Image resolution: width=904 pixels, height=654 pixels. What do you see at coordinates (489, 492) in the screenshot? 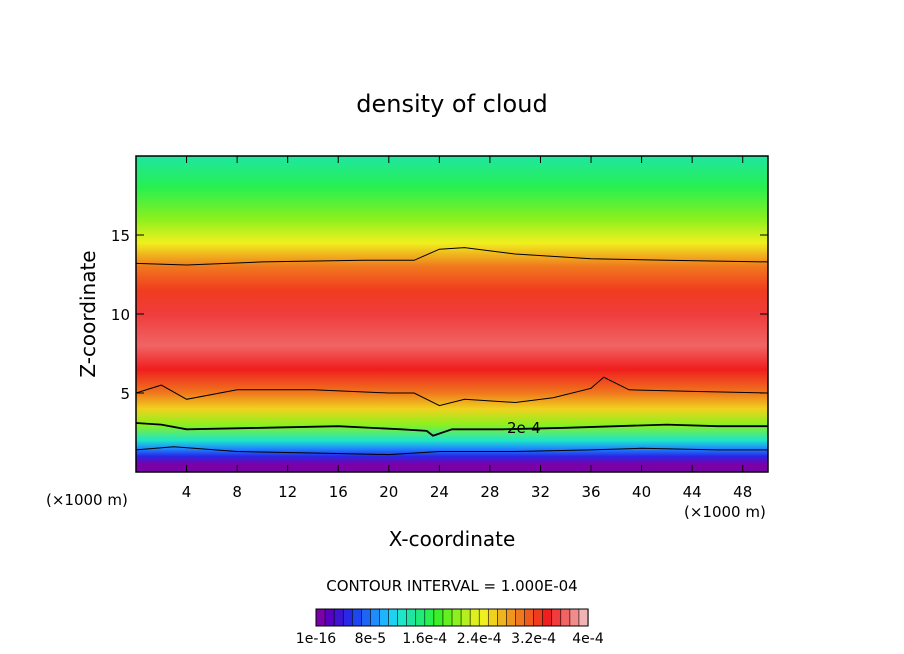
I see `x-tick-label: 28` at bounding box center [489, 492].